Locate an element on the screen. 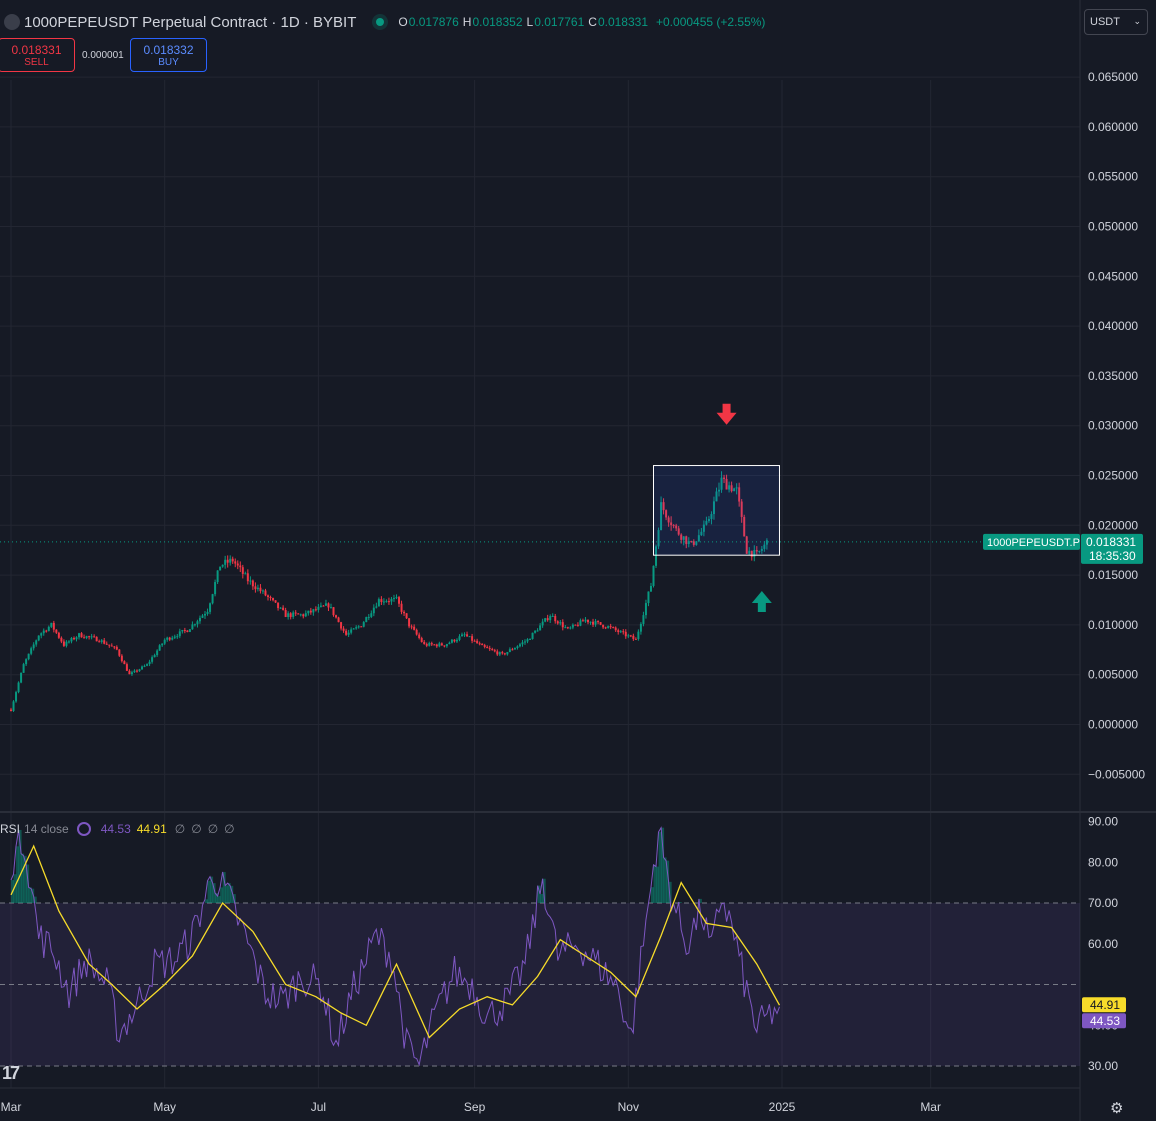 This screenshot has width=1156, height=1121. rsi-tick-label: 30.00 is located at coordinates (1103, 1066).